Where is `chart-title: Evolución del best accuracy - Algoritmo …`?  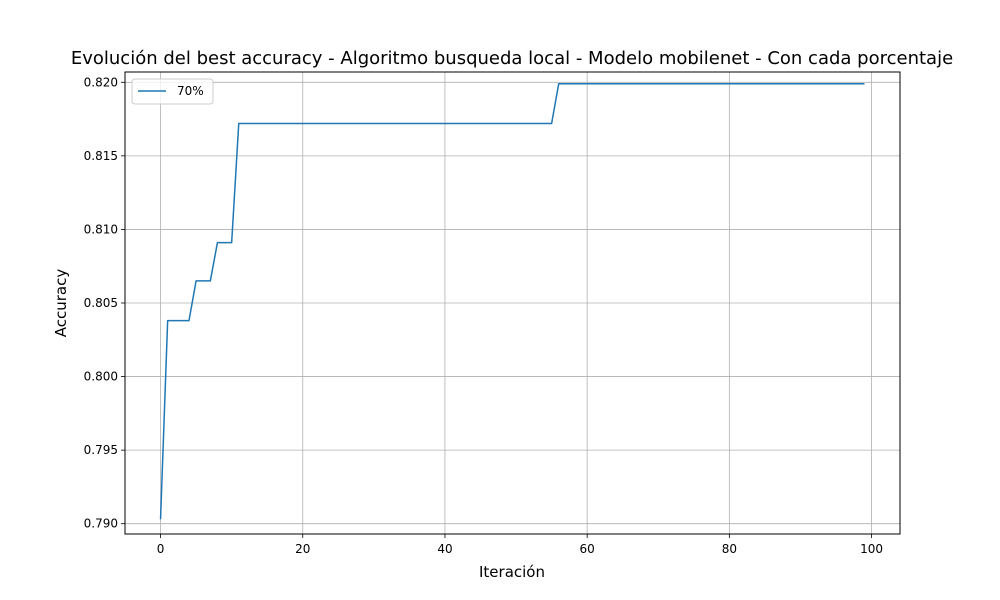 chart-title: Evolución del best accuracy - Algoritmo … is located at coordinates (512, 58).